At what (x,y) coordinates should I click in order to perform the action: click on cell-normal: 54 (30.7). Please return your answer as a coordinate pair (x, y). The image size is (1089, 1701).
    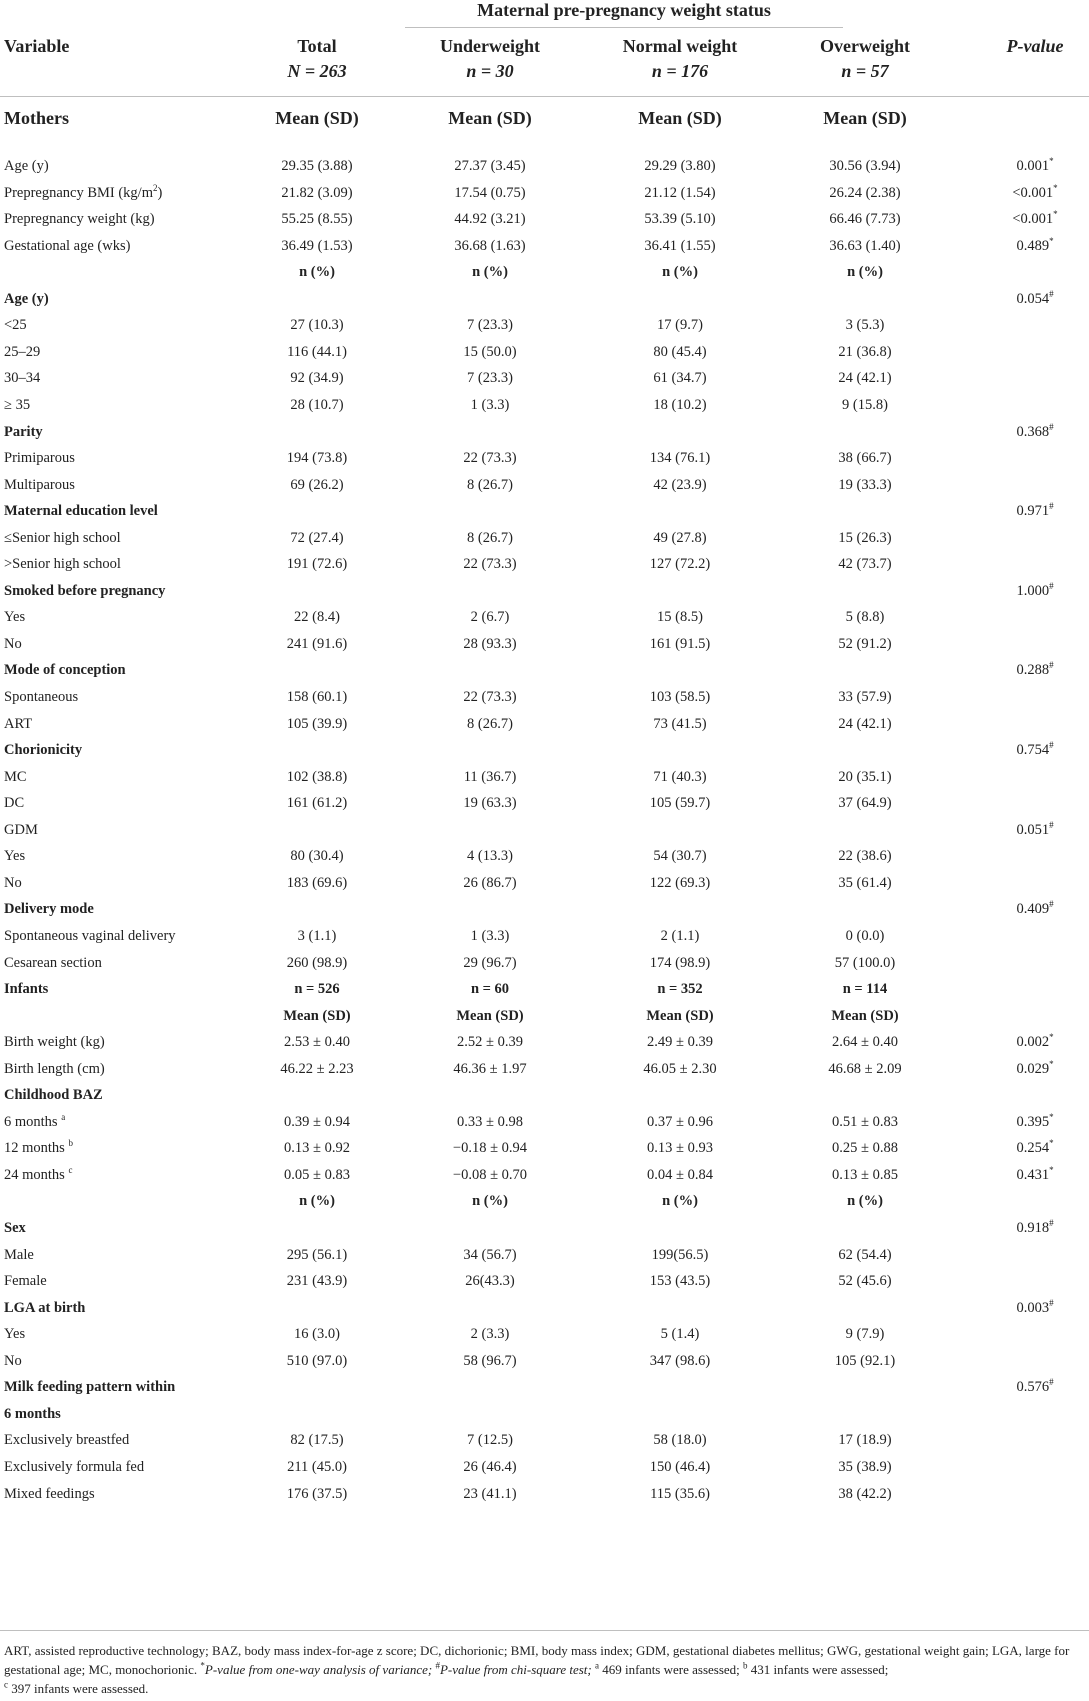
    Looking at the image, I should click on (680, 856).